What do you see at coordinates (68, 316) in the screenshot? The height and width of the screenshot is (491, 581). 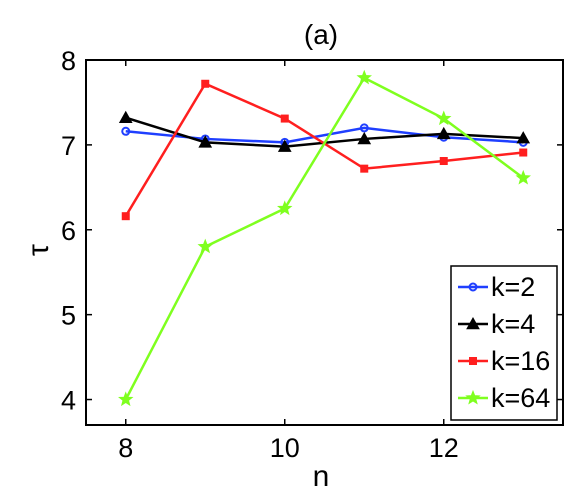 I see `y-tick-label: 5` at bounding box center [68, 316].